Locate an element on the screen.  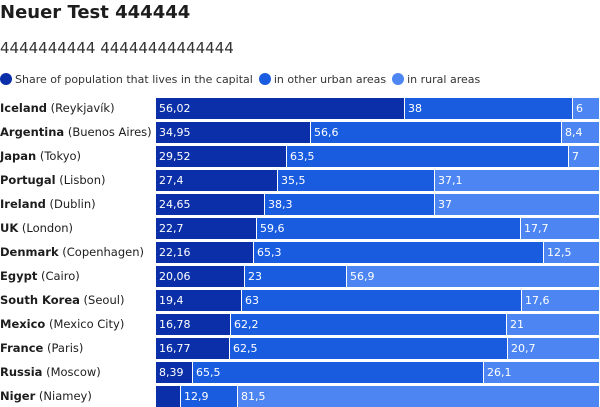
country-name: Ireland is located at coordinates (23, 204).